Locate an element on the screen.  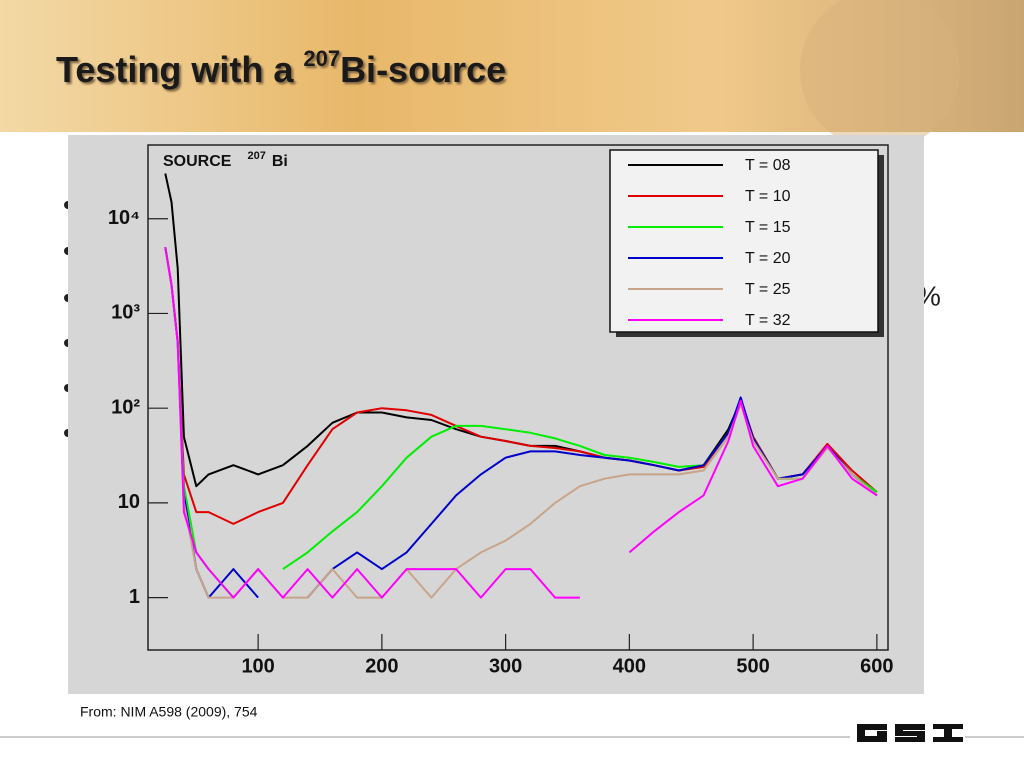
y-tick-label: 10 is located at coordinates (129, 502).